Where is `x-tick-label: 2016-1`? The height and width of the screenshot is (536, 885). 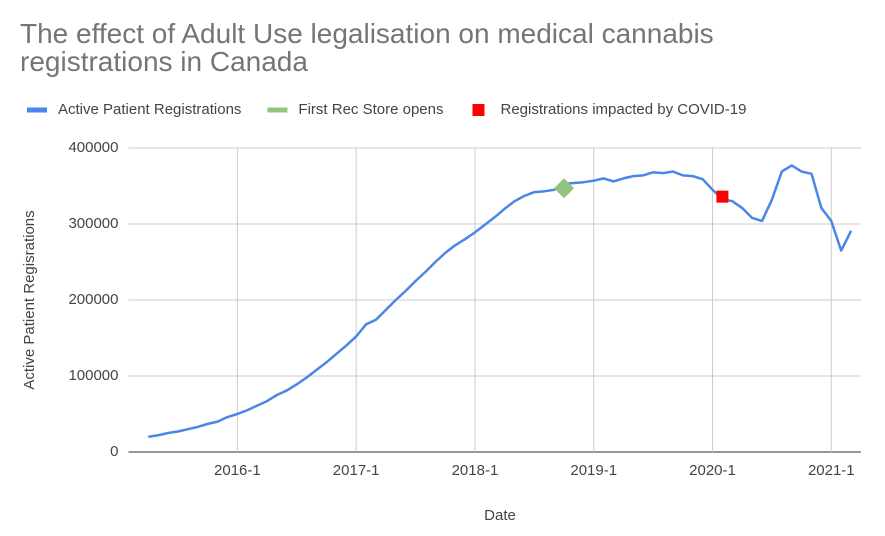 x-tick-label: 2016-1 is located at coordinates (237, 470).